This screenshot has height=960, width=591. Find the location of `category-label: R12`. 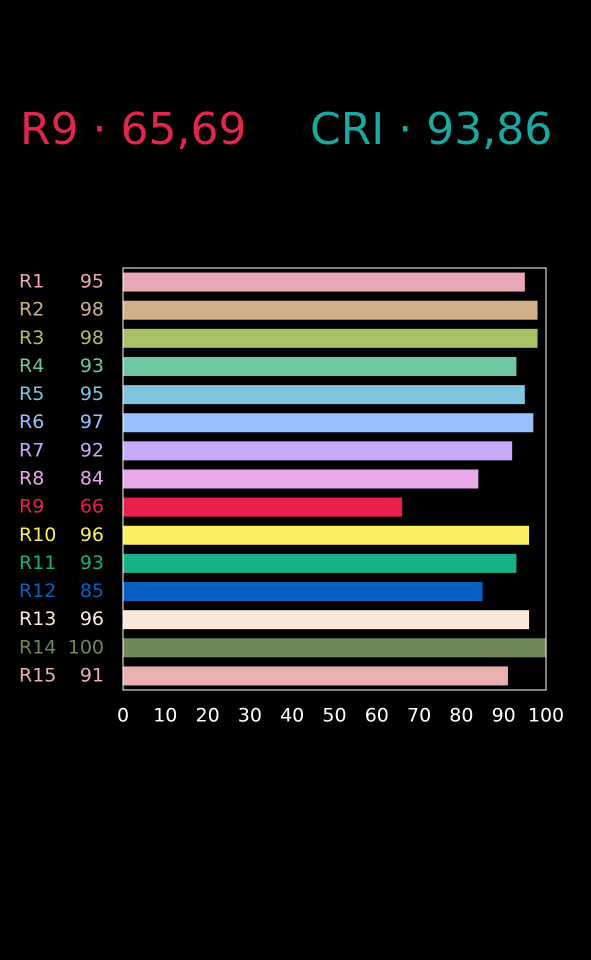

category-label: R12 is located at coordinates (37, 591).